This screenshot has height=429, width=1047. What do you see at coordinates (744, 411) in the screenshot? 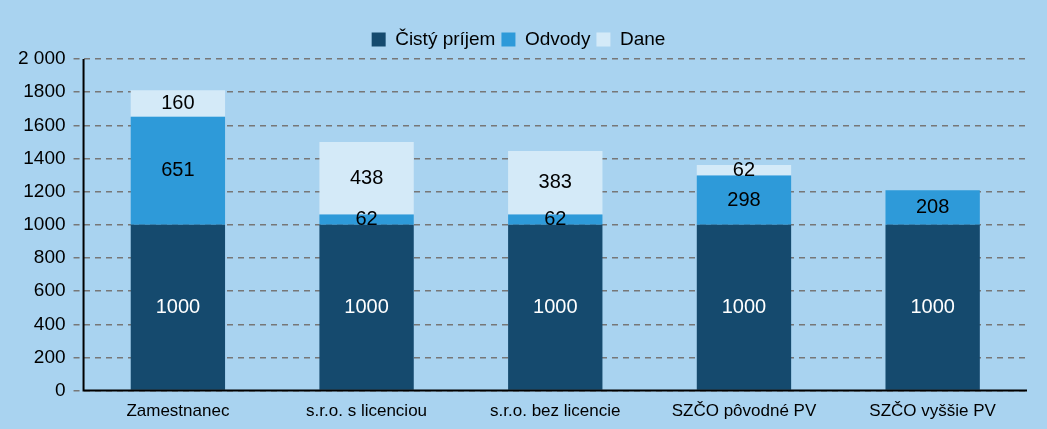
I see `x-tick-label: SZČO pôvodné PV` at bounding box center [744, 411].